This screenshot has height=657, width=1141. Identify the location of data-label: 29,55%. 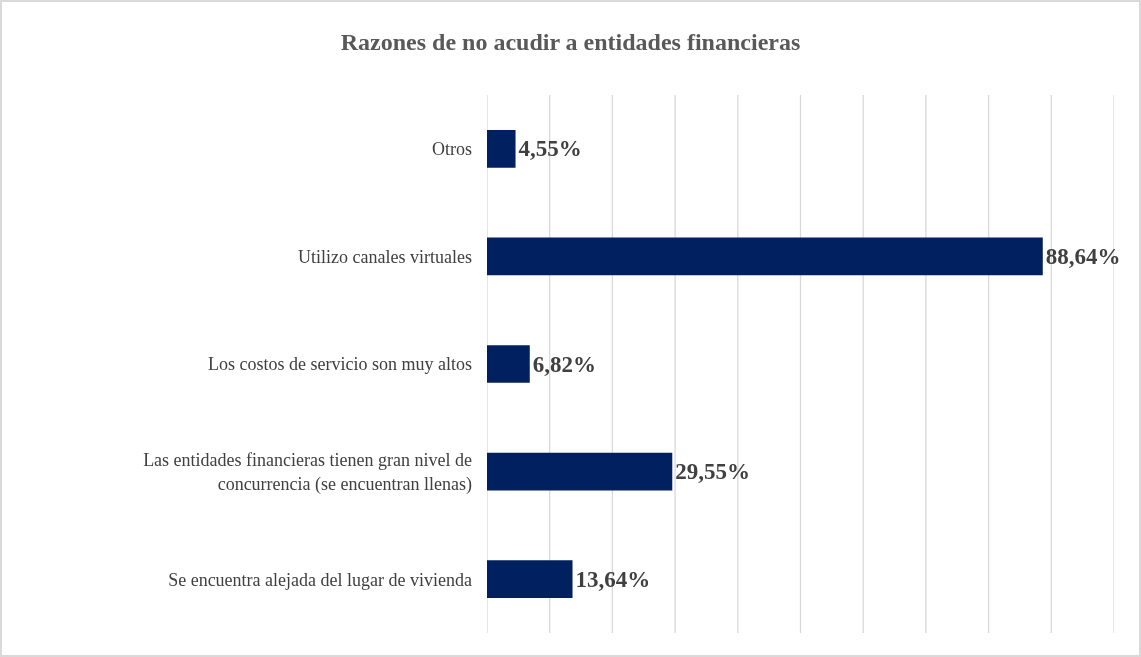
(713, 472).